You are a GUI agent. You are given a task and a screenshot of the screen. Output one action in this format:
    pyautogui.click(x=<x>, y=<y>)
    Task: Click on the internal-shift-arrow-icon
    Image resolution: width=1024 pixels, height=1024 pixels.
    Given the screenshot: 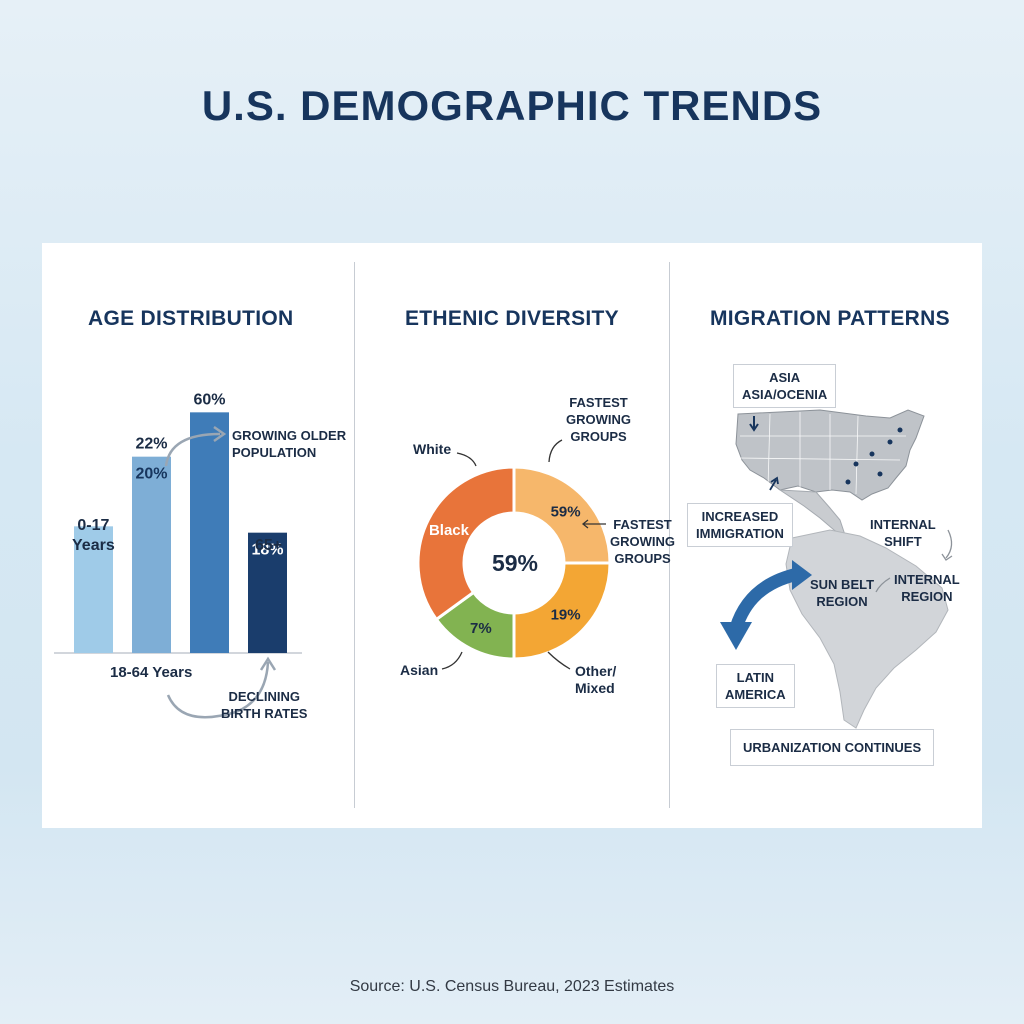 What is the action you would take?
    pyautogui.click(x=949, y=544)
    